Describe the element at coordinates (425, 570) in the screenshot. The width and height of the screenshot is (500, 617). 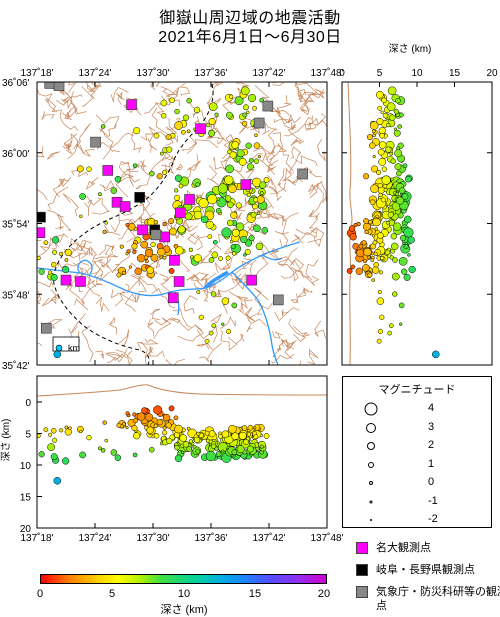
I see `station-legend-label: 岐阜・長野県観測点` at that location.